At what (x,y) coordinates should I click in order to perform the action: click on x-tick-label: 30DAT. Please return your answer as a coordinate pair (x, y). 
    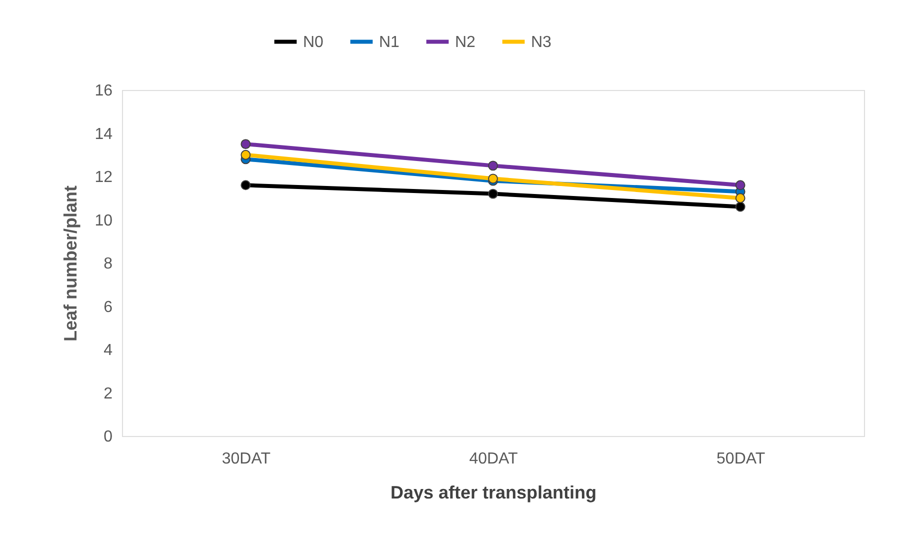
    Looking at the image, I should click on (246, 459).